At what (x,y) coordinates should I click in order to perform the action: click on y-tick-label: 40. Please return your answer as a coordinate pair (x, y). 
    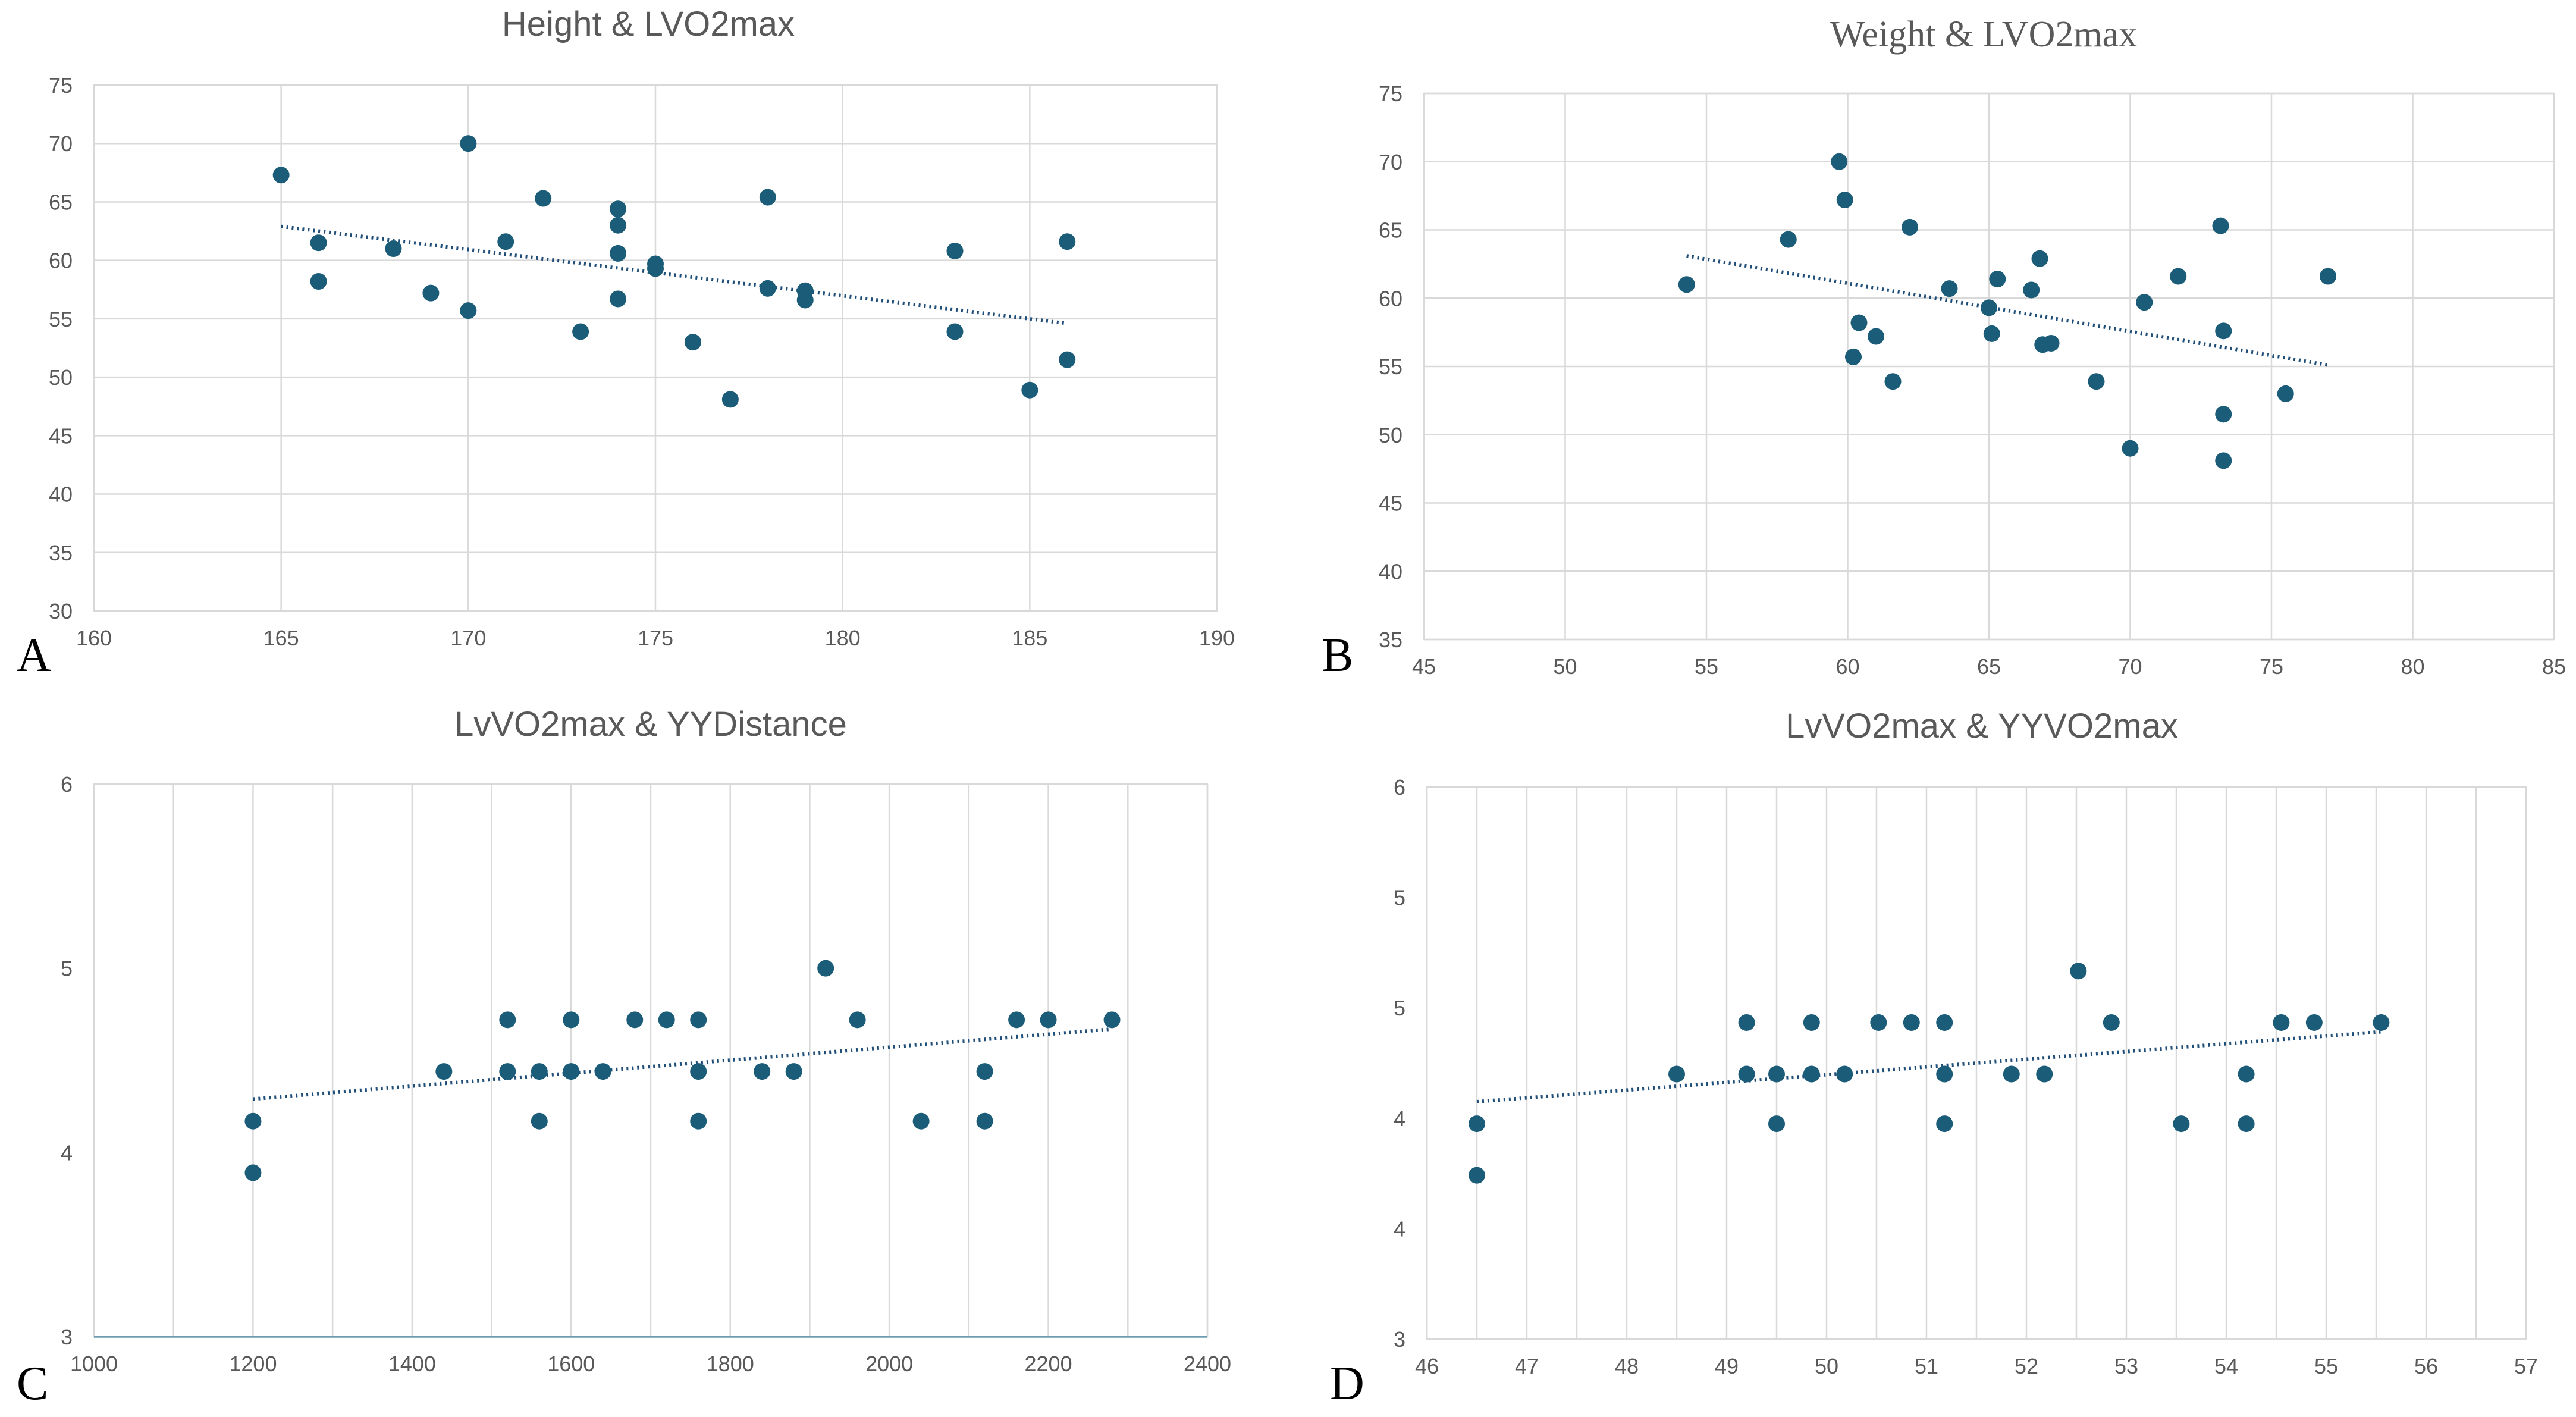
    Looking at the image, I should click on (61, 495).